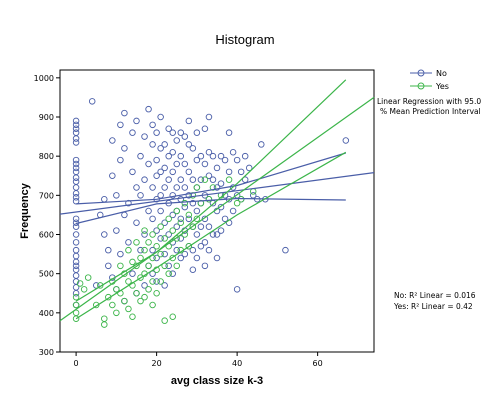 Image resolution: width=500 pixels, height=400 pixels. I want to click on regression-note-line-2: % Mean Prediction Interval, so click(430, 111).